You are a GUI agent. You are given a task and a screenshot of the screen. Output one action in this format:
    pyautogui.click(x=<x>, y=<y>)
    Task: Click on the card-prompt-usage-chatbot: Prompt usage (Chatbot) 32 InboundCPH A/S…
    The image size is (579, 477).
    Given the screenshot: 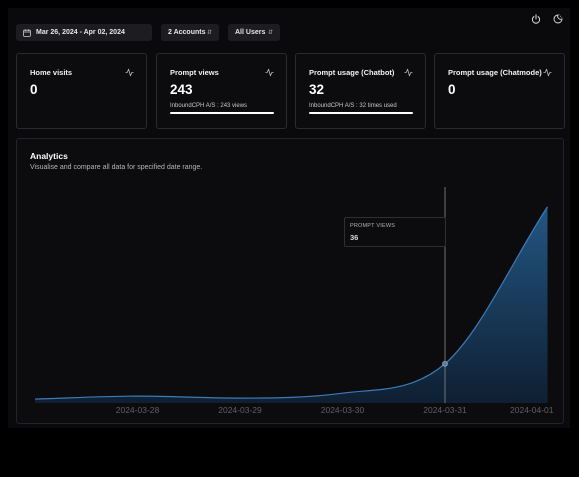 What is the action you would take?
    pyautogui.click(x=360, y=91)
    